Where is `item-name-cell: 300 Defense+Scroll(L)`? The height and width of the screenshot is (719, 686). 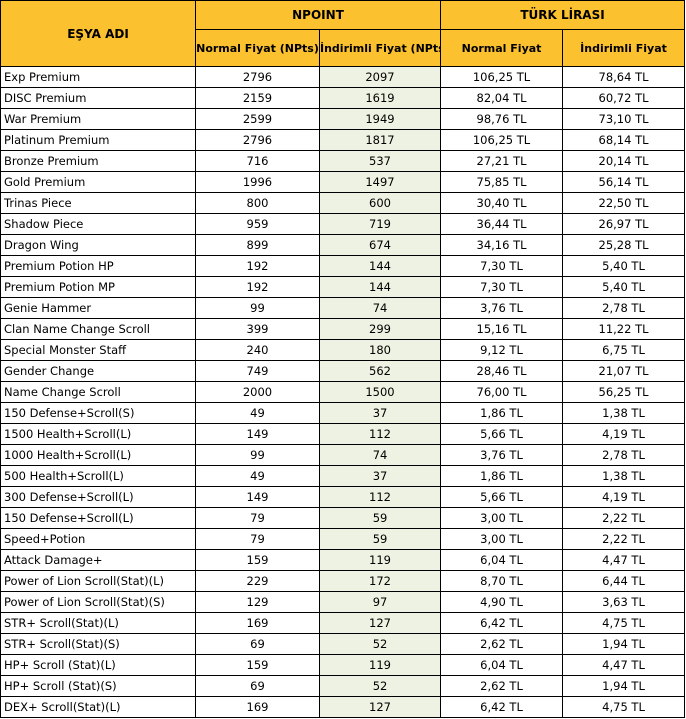
item-name-cell: 300 Defense+Scroll(L) is located at coordinates (98, 497).